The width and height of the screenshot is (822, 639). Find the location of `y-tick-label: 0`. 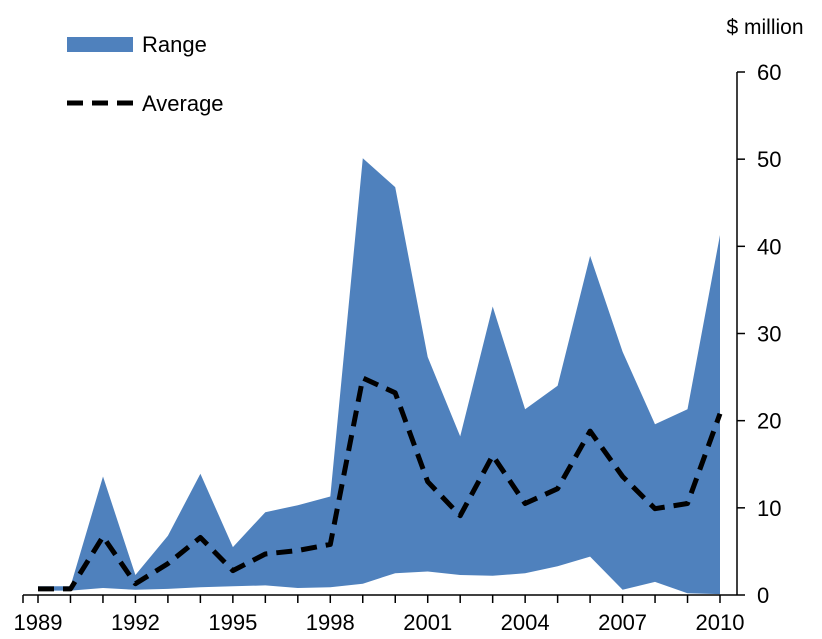

y-tick-label: 0 is located at coordinates (763, 595).